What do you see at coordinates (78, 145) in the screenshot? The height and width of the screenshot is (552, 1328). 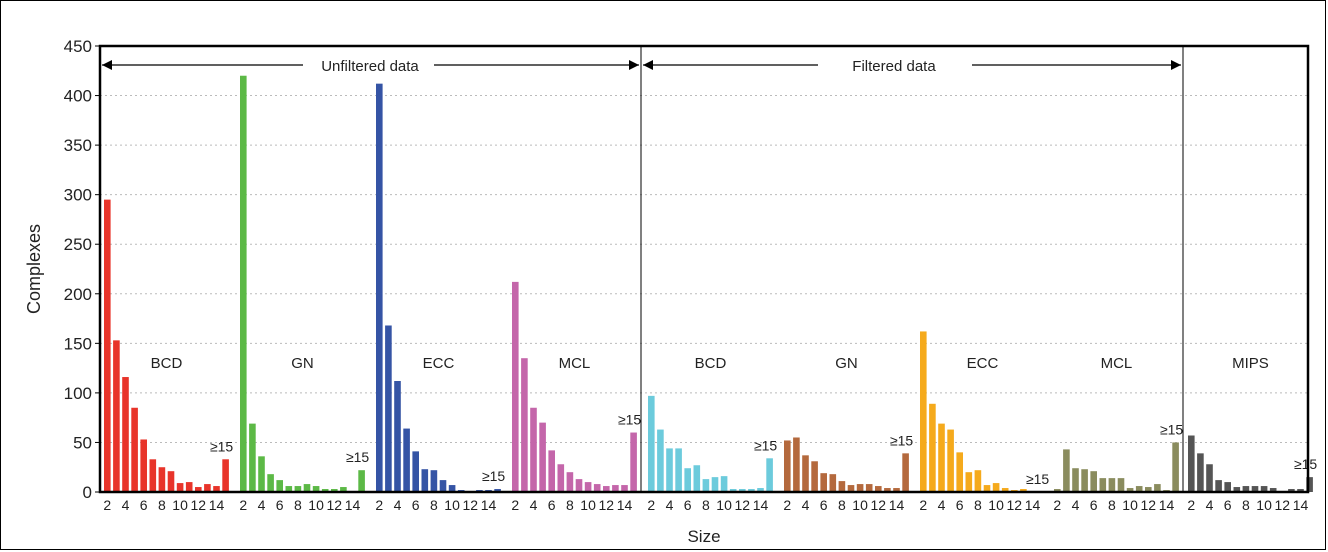 I see `y-tick-label: 350` at bounding box center [78, 145].